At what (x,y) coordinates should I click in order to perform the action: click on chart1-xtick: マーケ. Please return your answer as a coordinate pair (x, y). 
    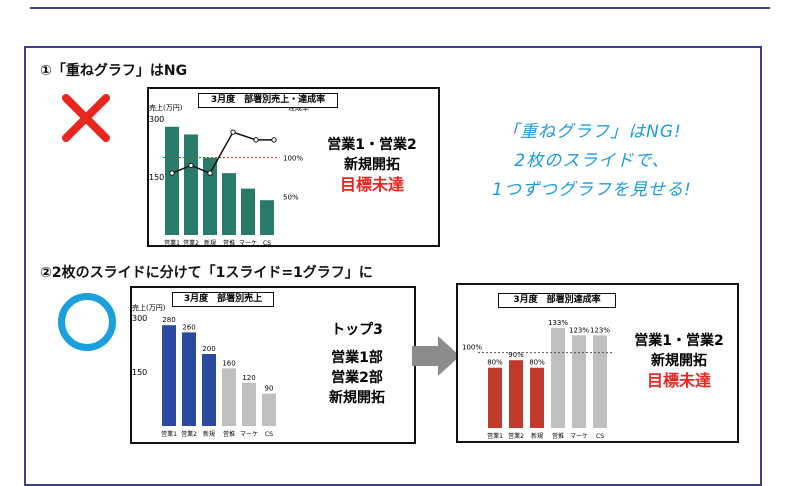
    Looking at the image, I should click on (248, 243).